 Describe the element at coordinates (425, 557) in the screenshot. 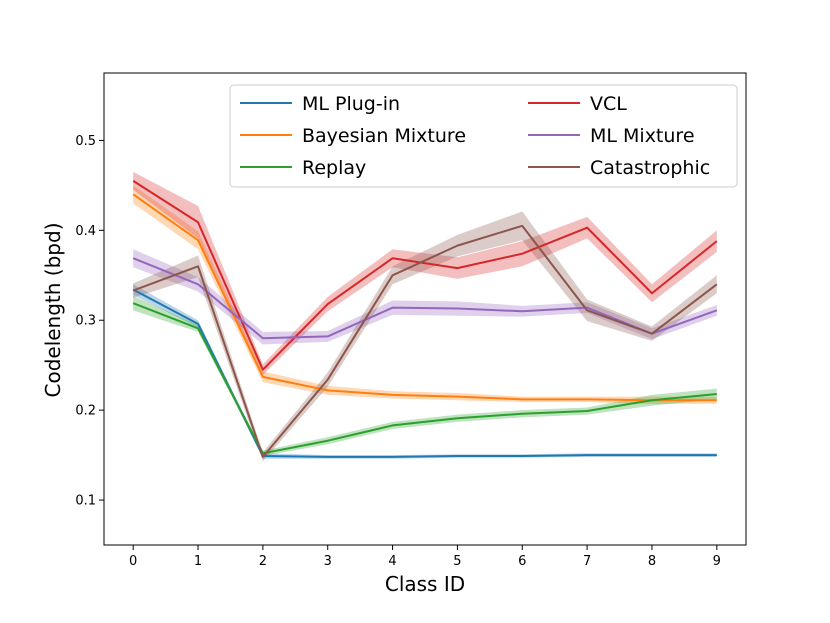

I see `x-axis: 0 1 2 3 4 5 6 7 8 9` at that location.